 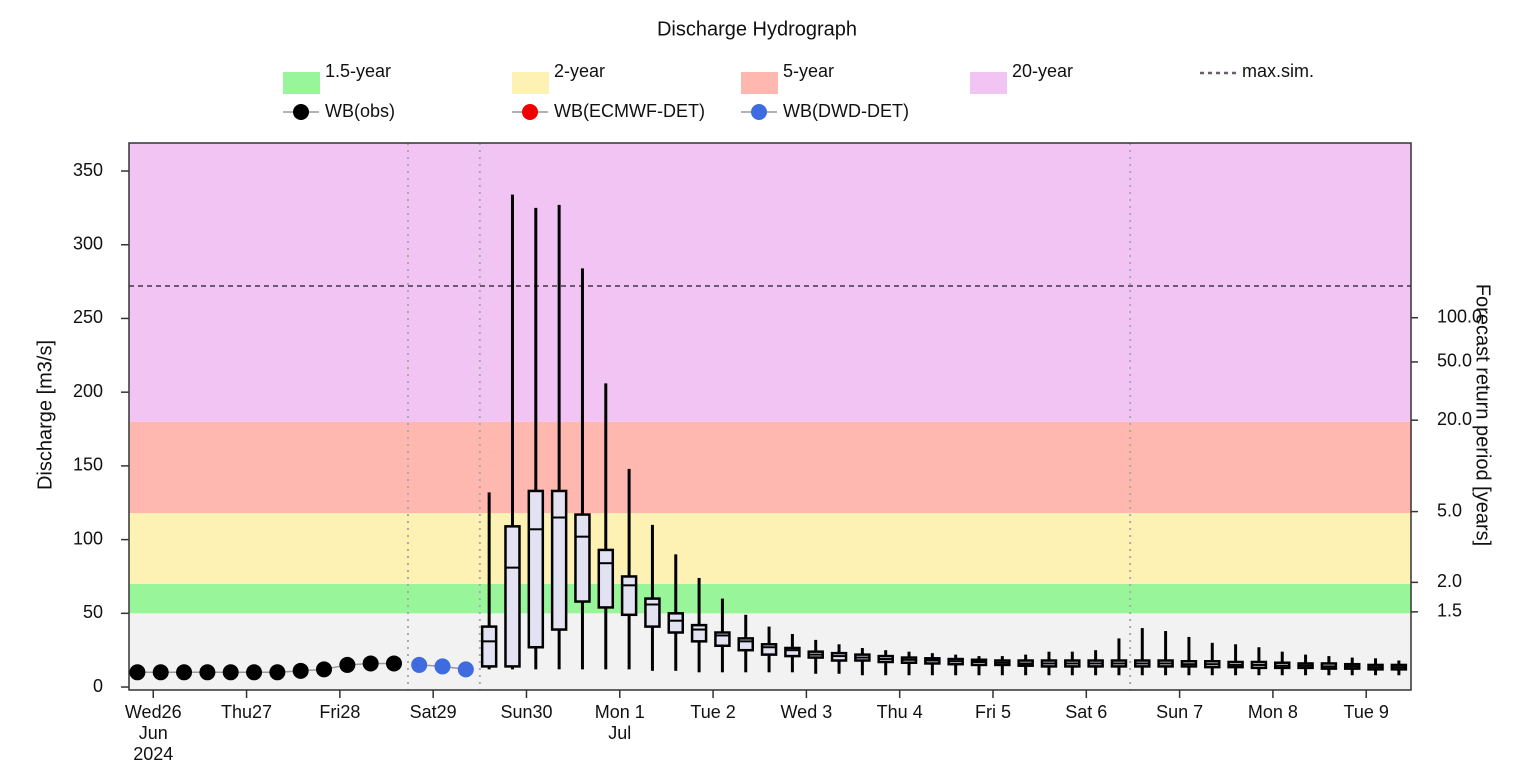 I want to click on y-tick-label: 50, so click(x=93, y=612).